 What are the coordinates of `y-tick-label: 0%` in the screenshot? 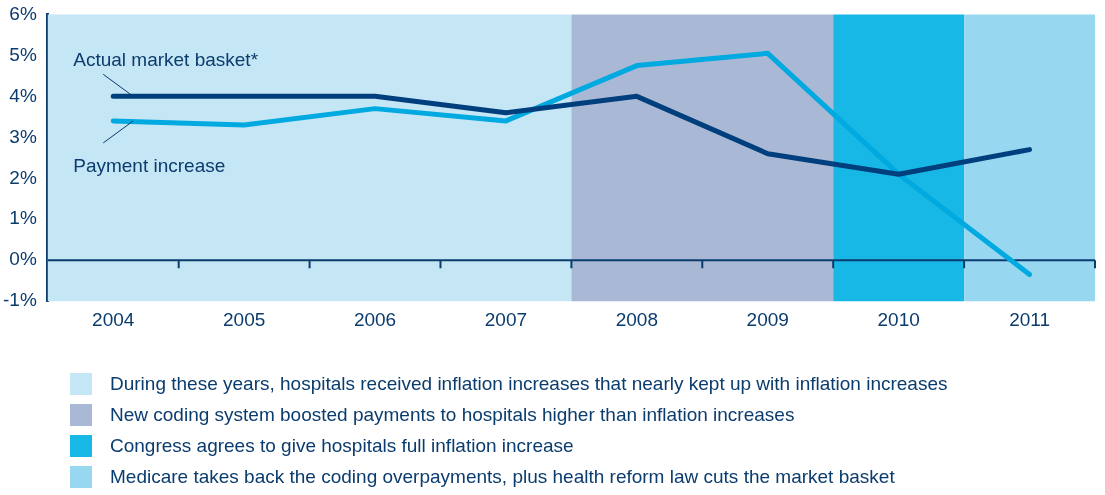 It's located at (23, 259).